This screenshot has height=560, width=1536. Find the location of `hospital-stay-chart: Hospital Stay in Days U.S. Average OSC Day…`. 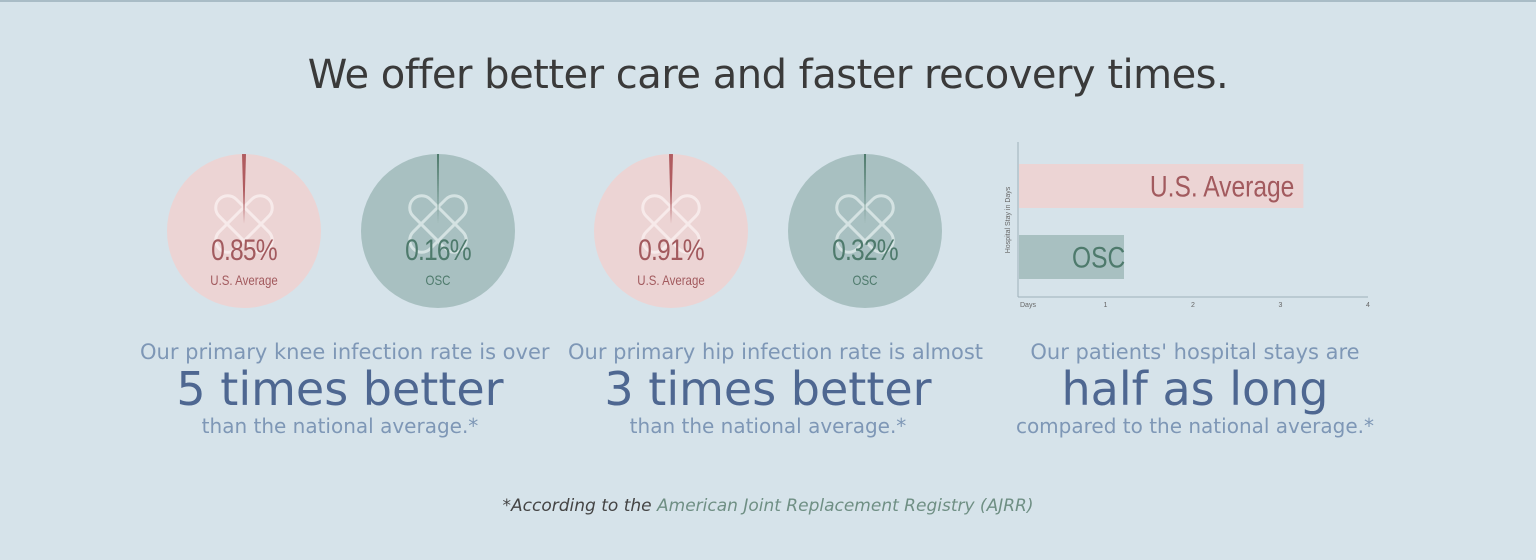

hospital-stay-chart: Hospital Stay in Days U.S. Average OSC Day… is located at coordinates (1187, 225).